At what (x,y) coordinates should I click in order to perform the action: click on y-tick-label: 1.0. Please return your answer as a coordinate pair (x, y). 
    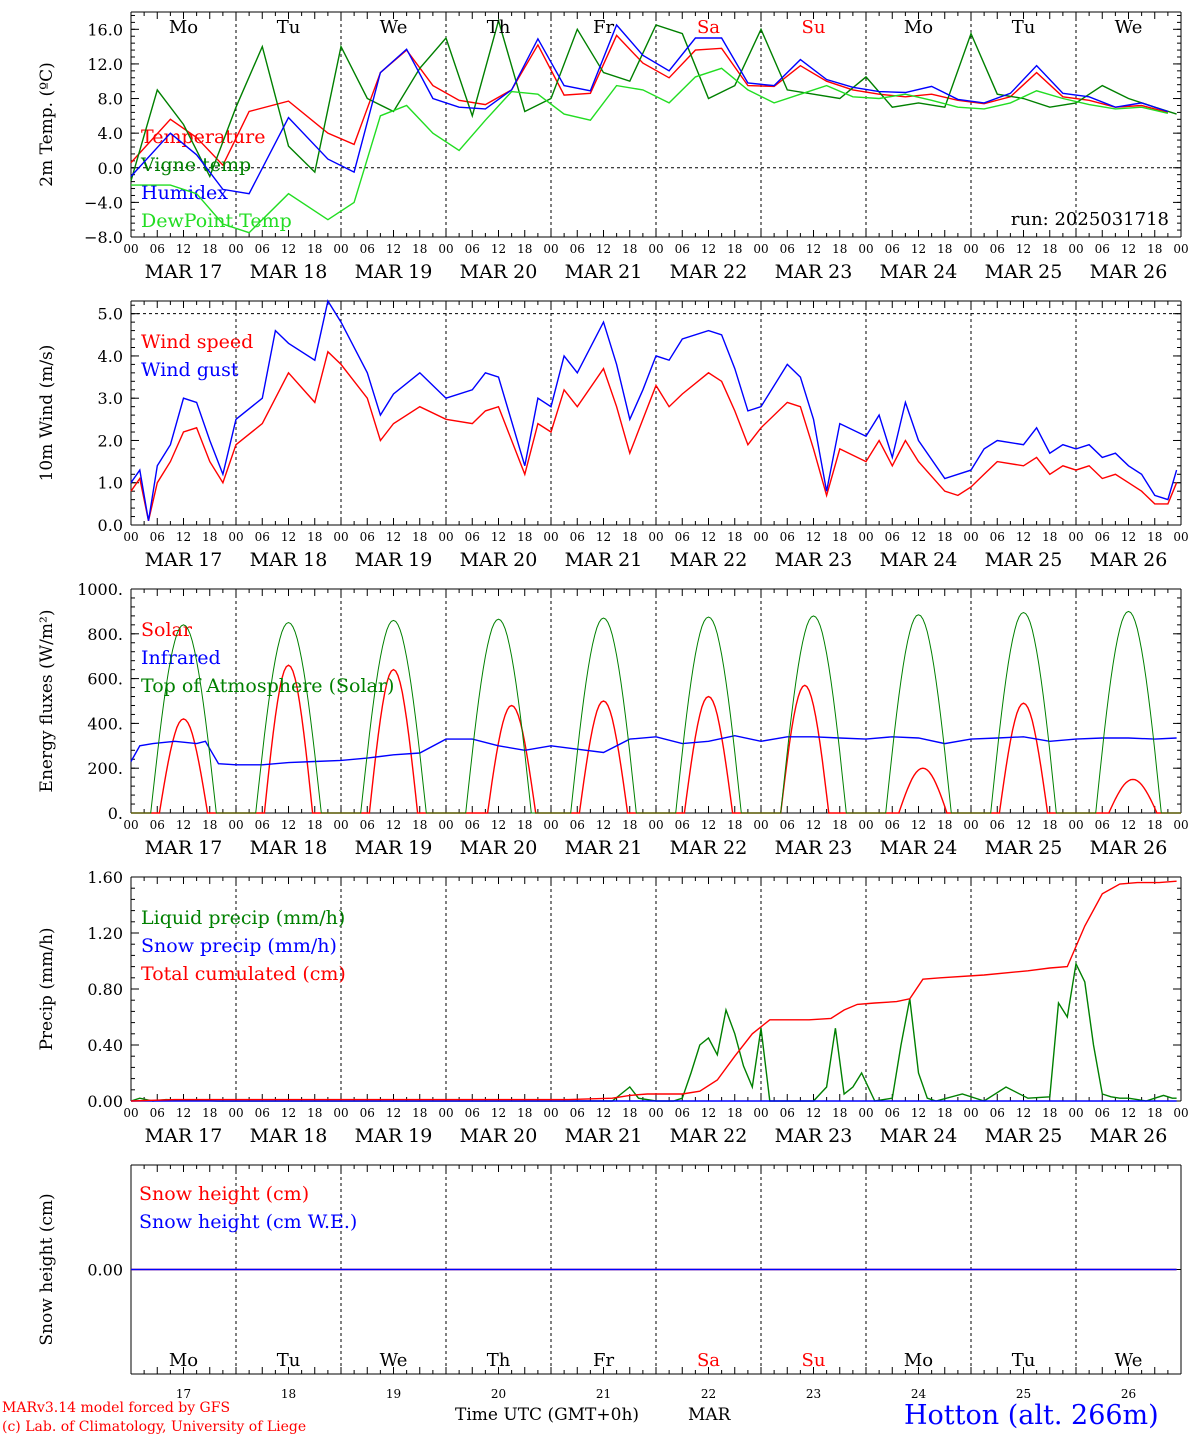
    Looking at the image, I should click on (110, 483).